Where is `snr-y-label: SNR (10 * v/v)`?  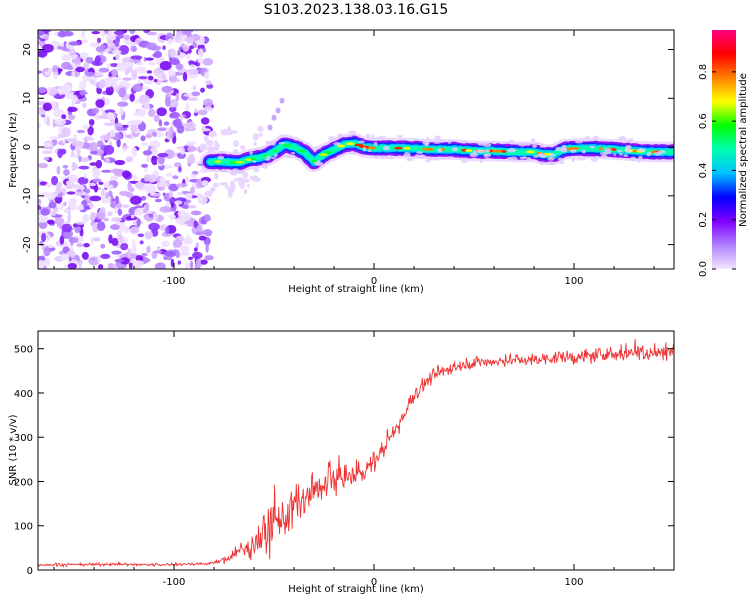 snr-y-label: SNR (10 * v/v) is located at coordinates (13, 449).